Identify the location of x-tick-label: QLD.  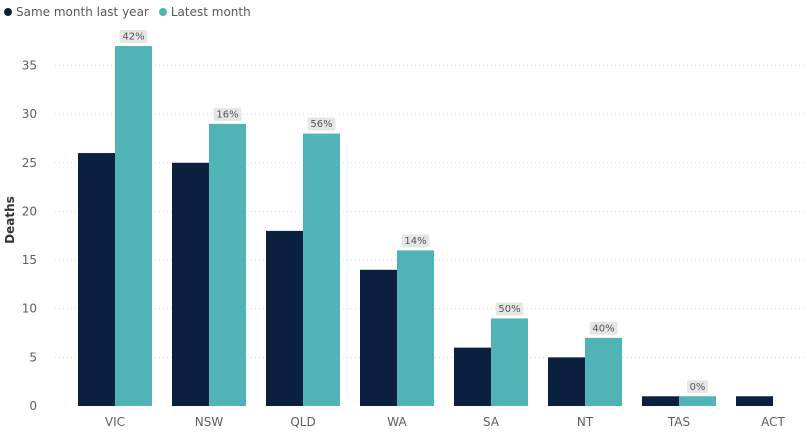
(302, 422).